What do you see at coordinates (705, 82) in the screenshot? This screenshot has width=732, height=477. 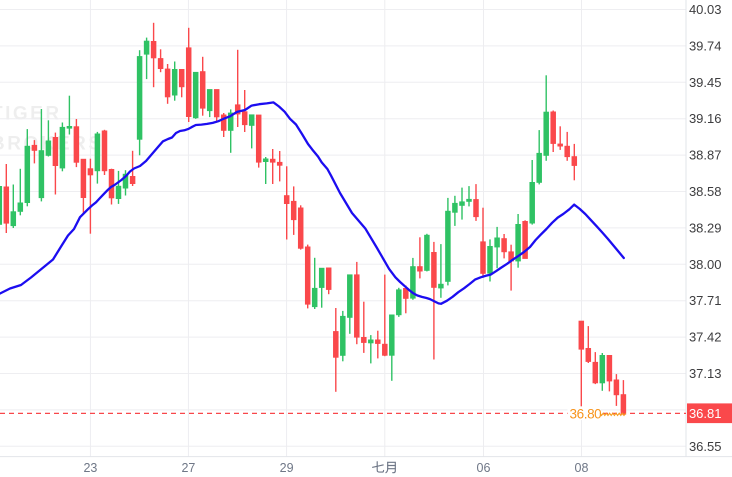 I see `svg-text: 39.45` at bounding box center [705, 82].